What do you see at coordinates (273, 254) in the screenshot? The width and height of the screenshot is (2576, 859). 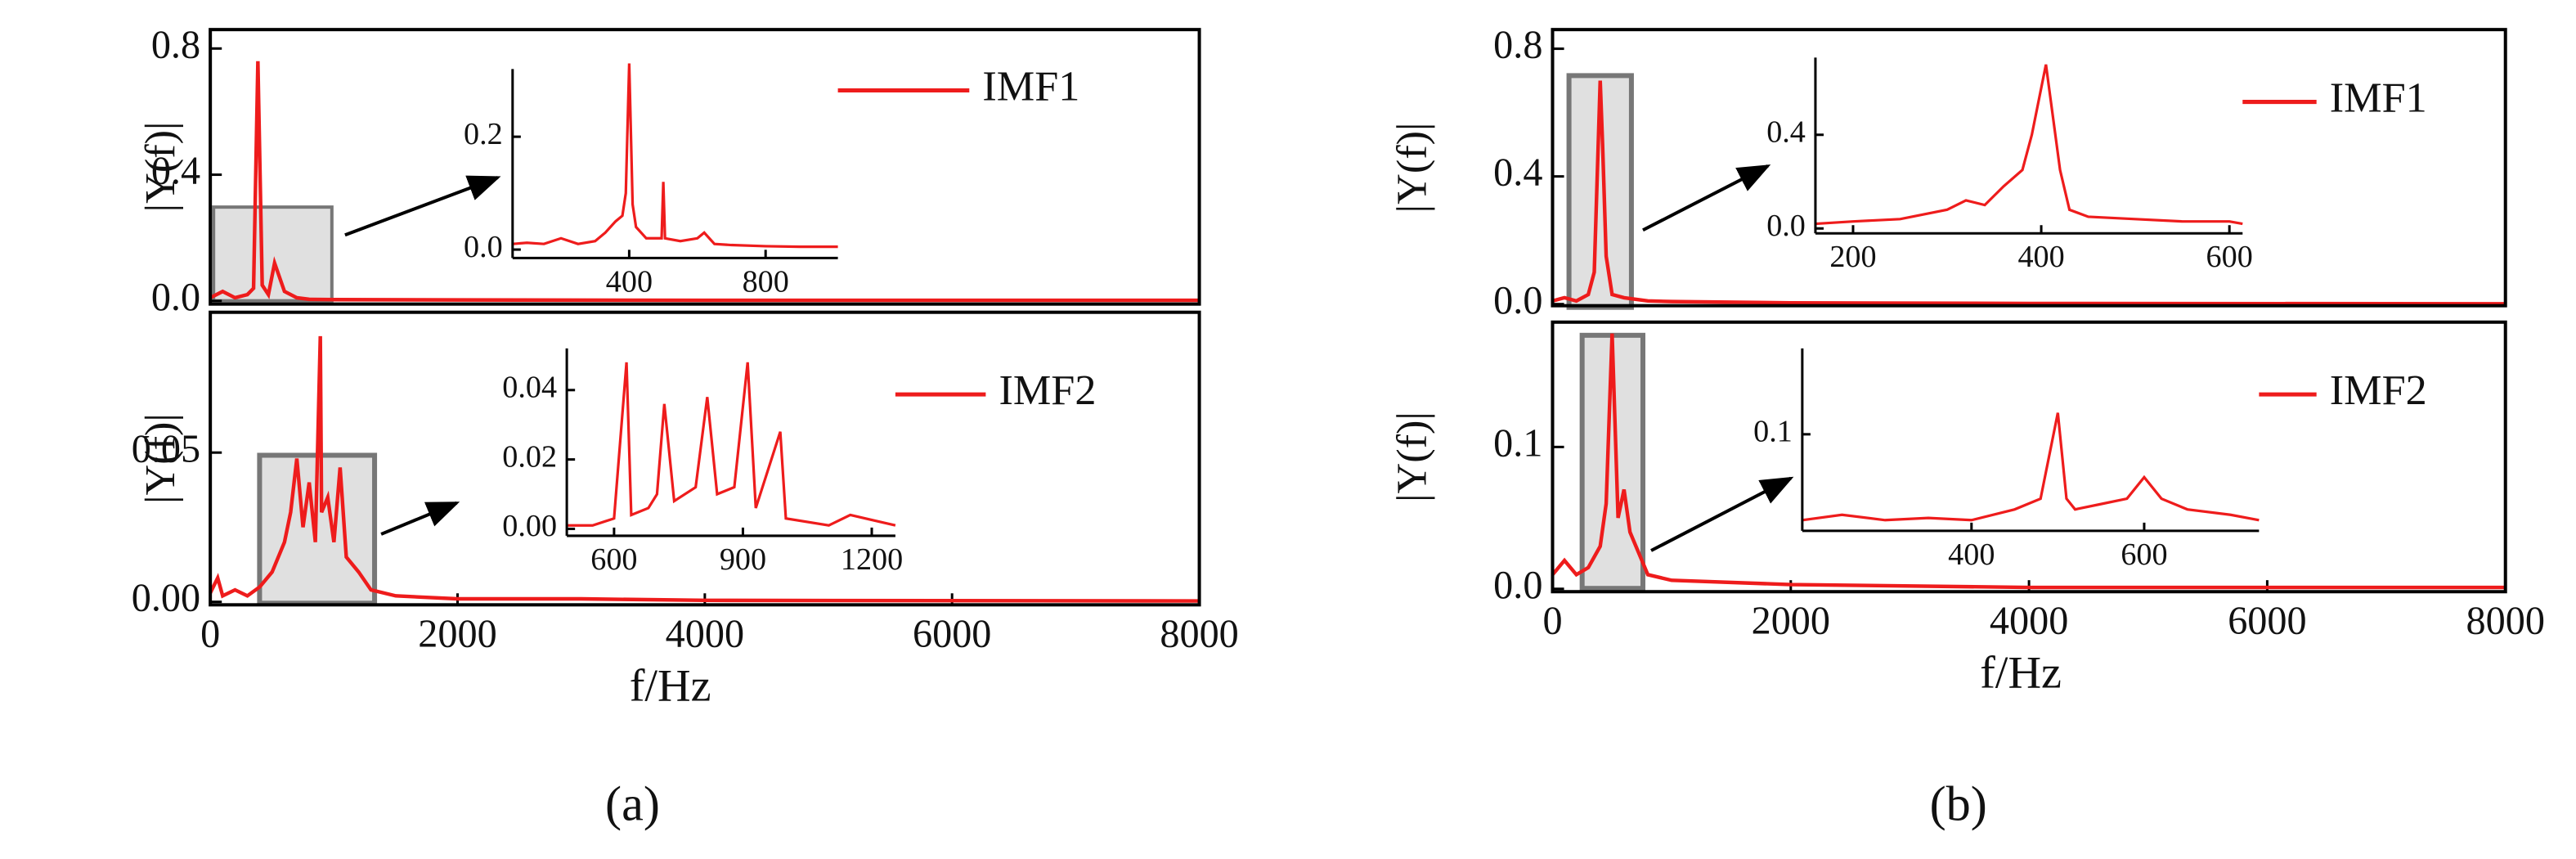 I see `zoom-box` at bounding box center [273, 254].